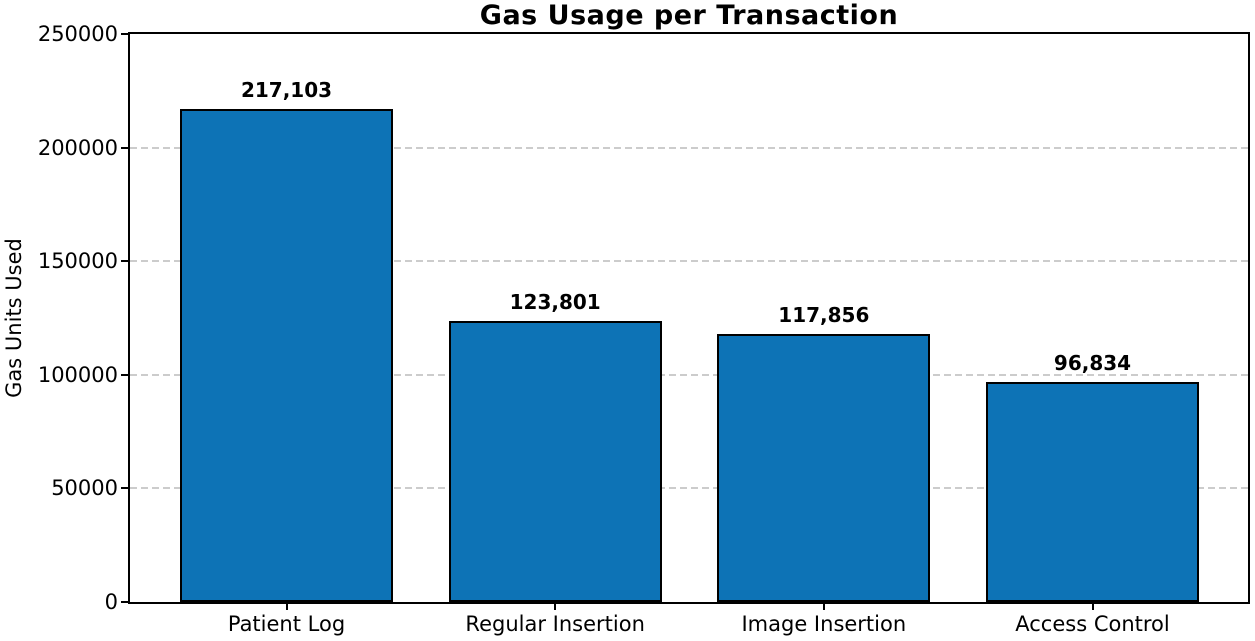  Describe the element at coordinates (77, 147) in the screenshot. I see `y-tick-label: 200000` at that location.